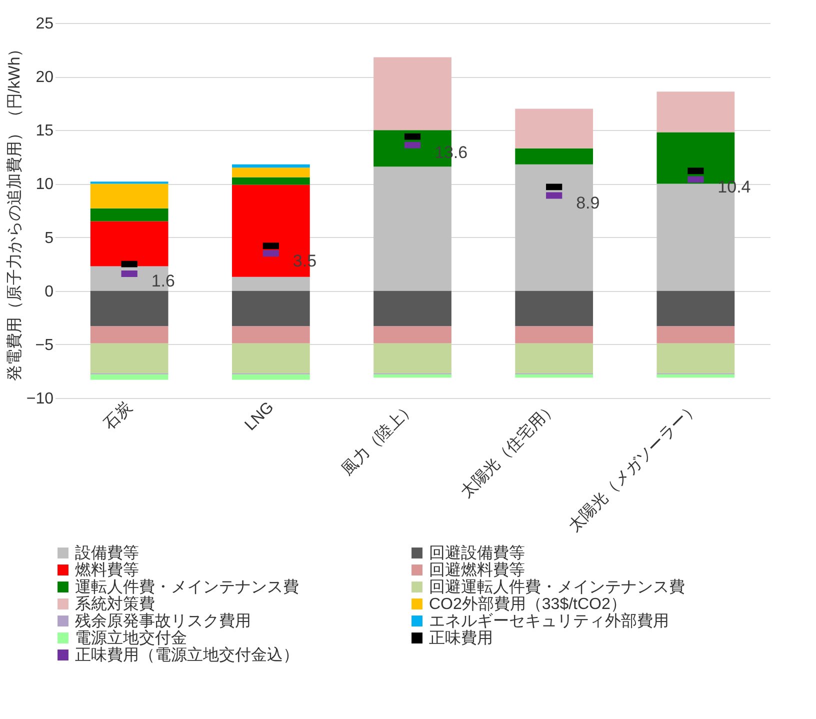  I want to click on x-tick-label: 太陽光（メガソーラー）, so click(633, 467).